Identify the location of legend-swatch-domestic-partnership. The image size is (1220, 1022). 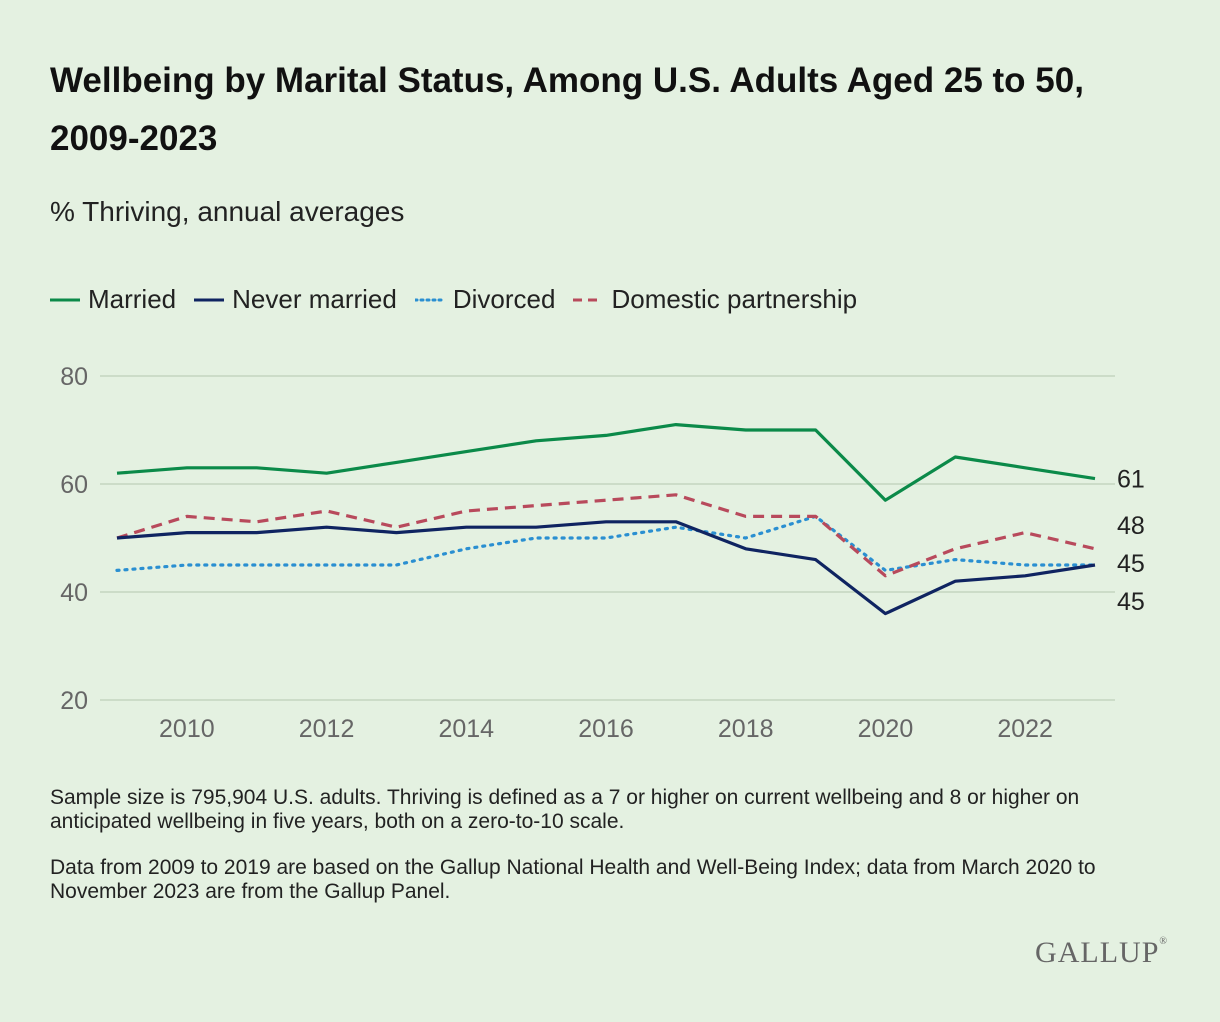
(588, 299).